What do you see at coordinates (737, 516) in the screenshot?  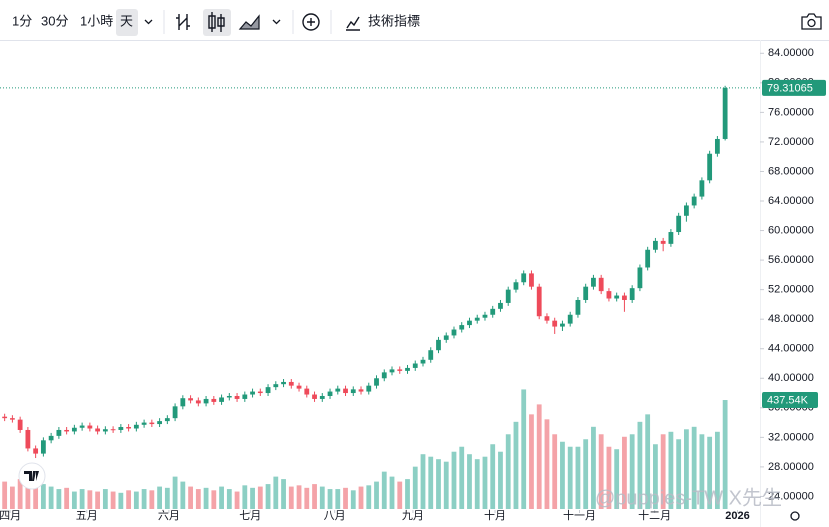 I see `x-tick-label: 2026` at bounding box center [737, 516].